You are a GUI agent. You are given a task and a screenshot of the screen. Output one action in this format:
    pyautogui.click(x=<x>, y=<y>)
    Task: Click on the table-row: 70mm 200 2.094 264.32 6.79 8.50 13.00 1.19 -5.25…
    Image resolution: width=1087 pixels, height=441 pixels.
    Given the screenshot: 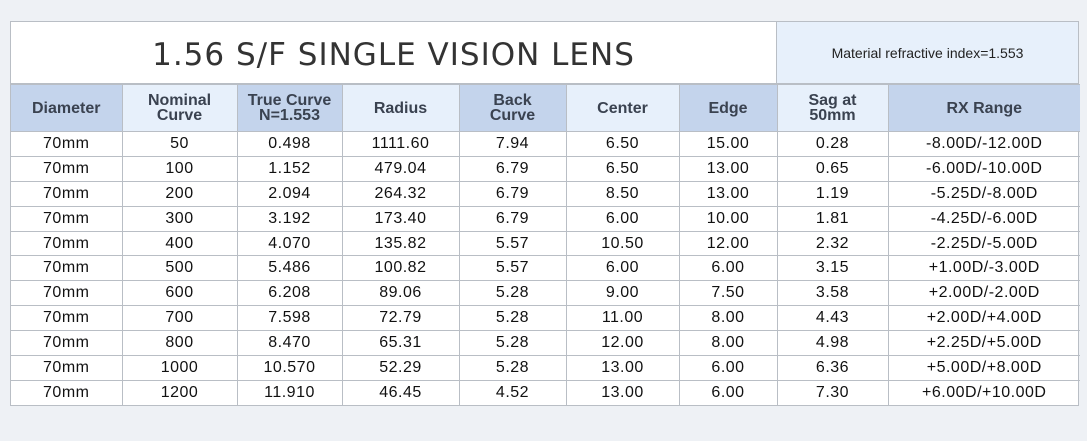 What is the action you would take?
    pyautogui.click(x=545, y=193)
    